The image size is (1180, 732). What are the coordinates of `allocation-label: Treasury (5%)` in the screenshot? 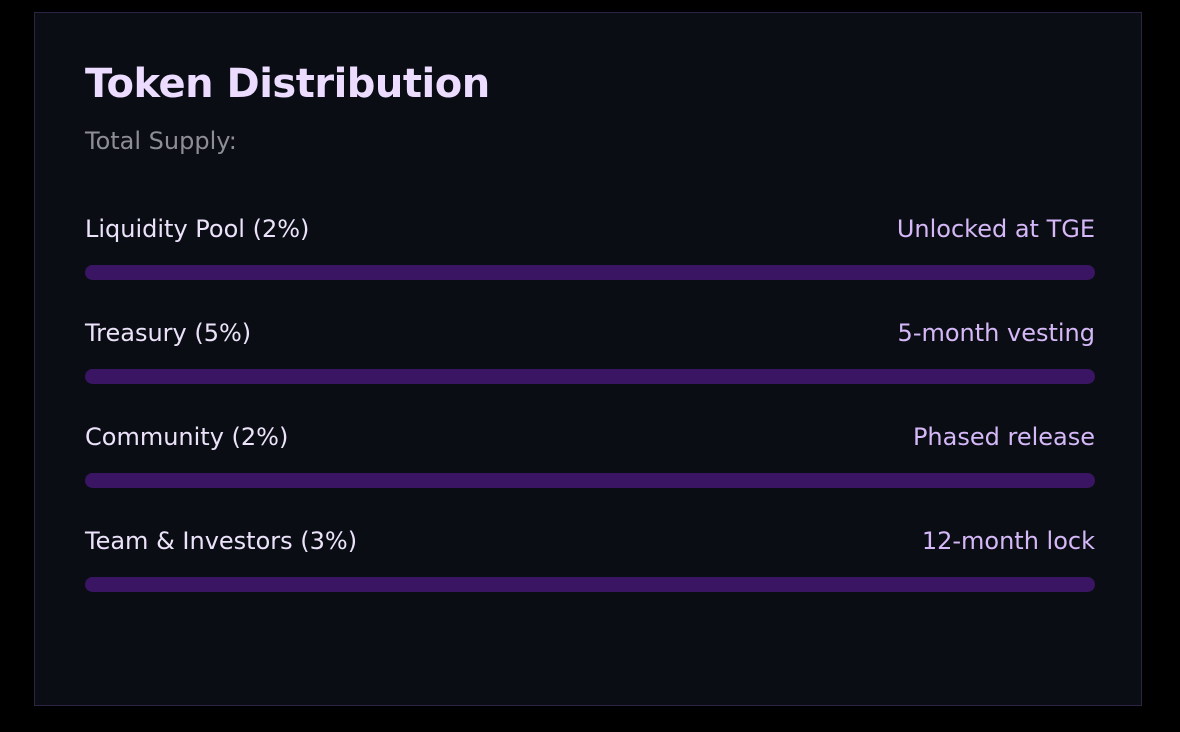 It's located at (168, 333).